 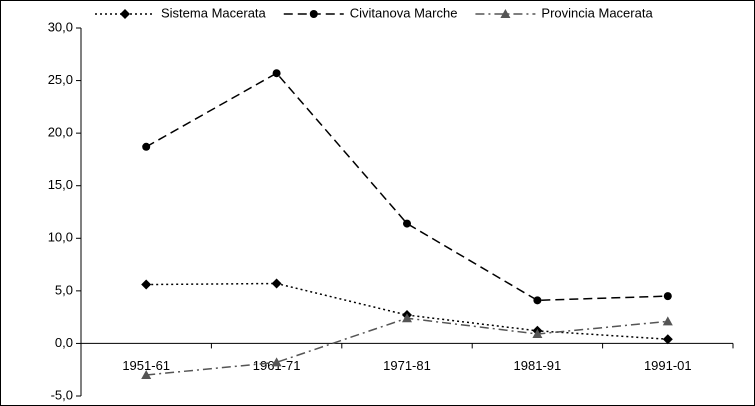 What do you see at coordinates (404, 12) in the screenshot?
I see `legend-label: Civitanova Marche` at bounding box center [404, 12].